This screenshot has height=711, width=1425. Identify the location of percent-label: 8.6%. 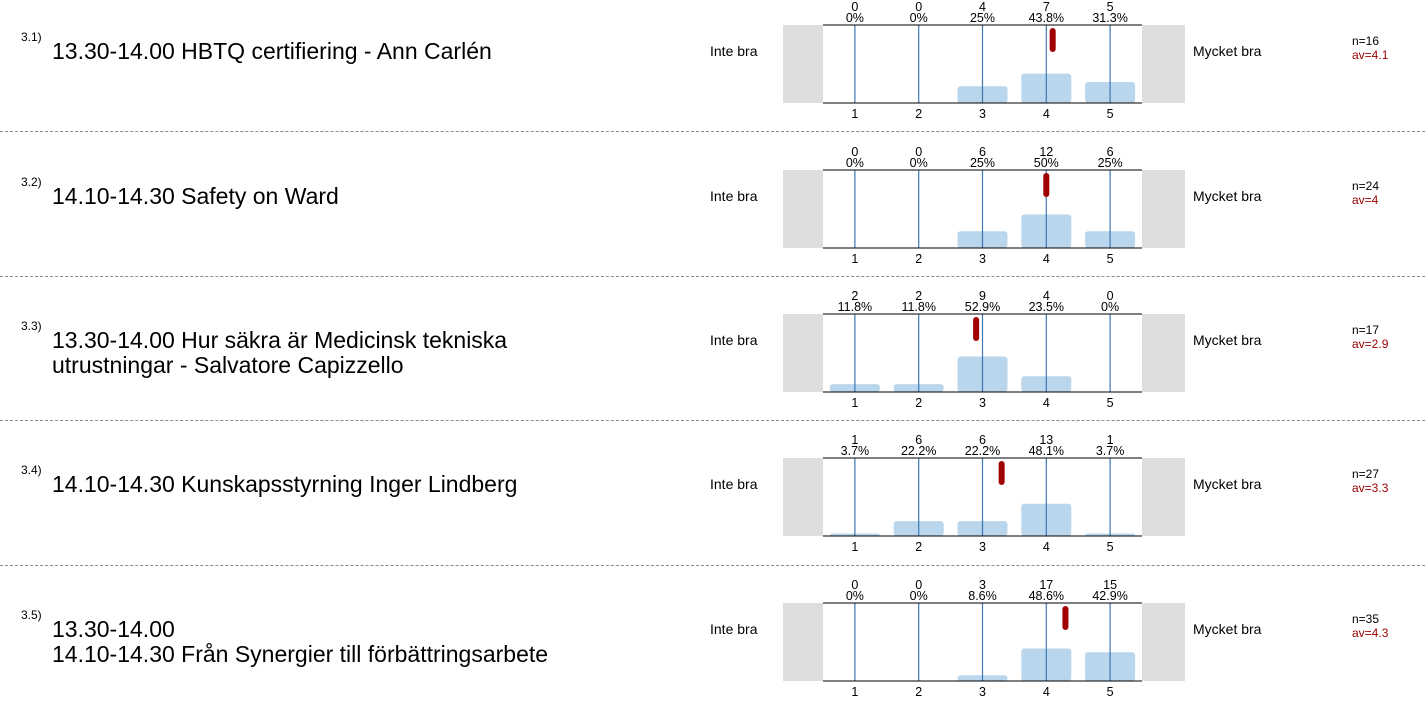
(982, 596).